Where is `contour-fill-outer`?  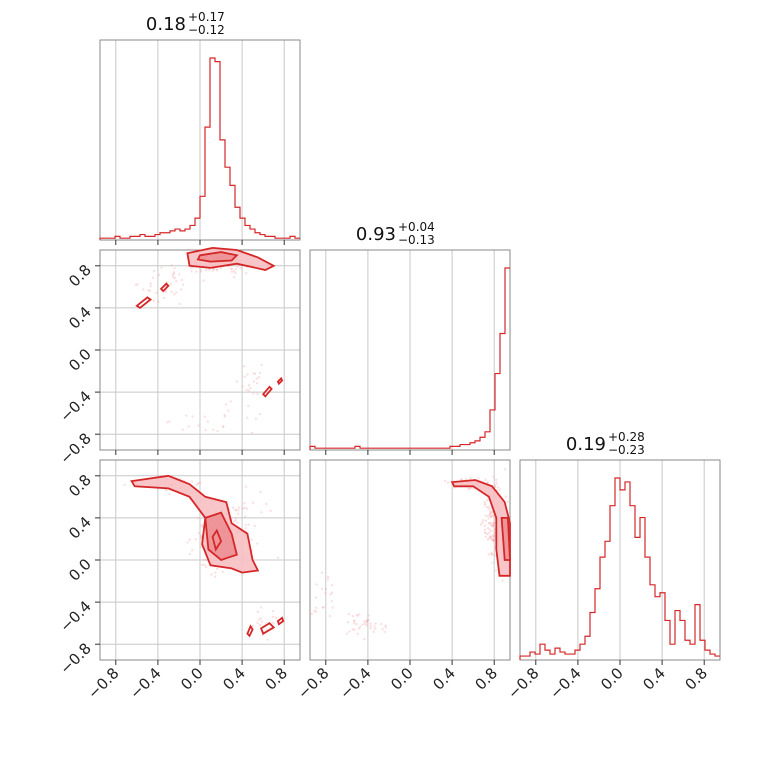
contour-fill-outer is located at coordinates (194, 524).